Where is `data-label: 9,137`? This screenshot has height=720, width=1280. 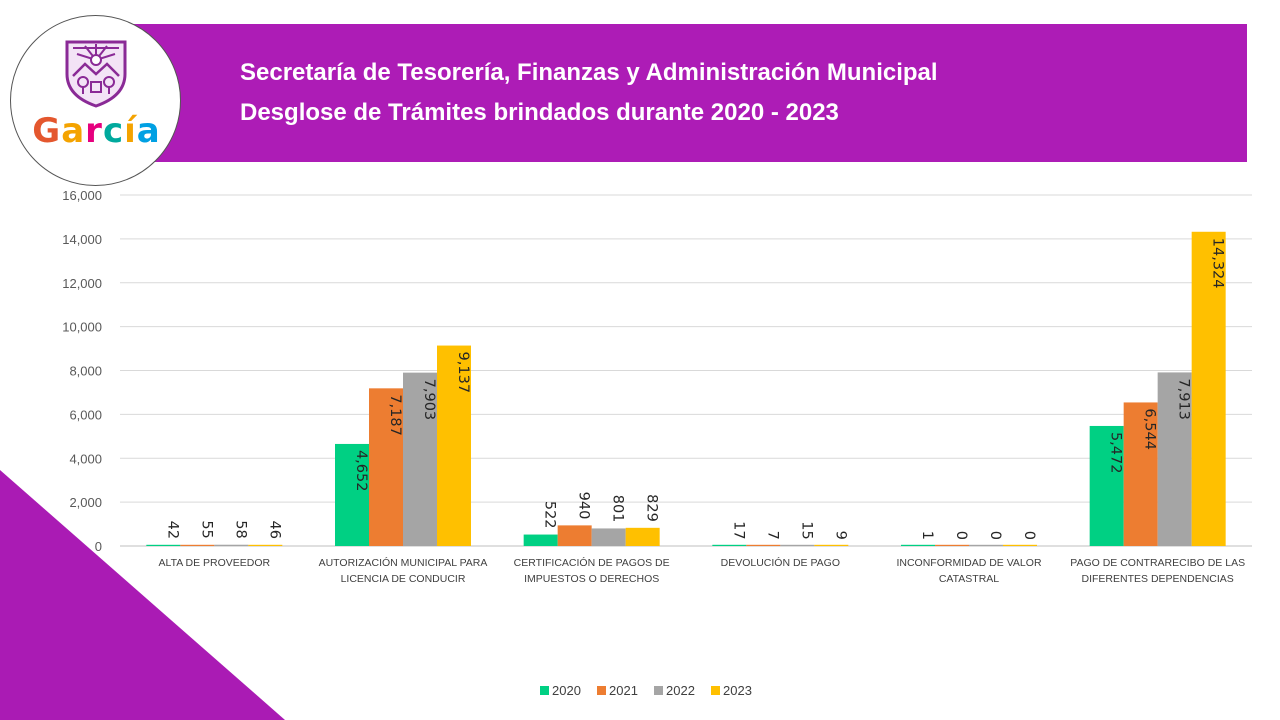
data-label: 9,137 is located at coordinates (463, 373).